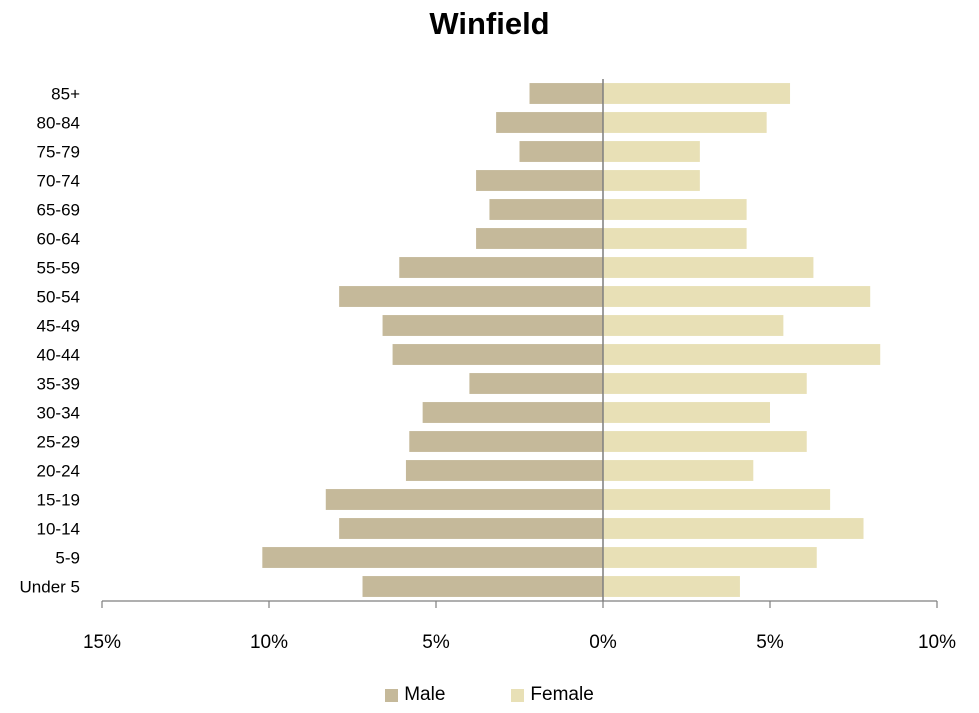 This screenshot has width=979, height=713. I want to click on legend-swatch-female, so click(518, 695).